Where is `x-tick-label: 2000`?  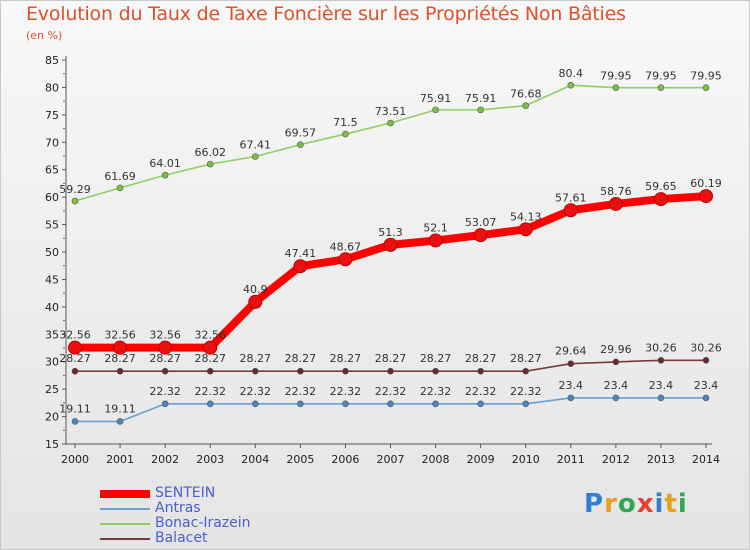
x-tick-label: 2000 is located at coordinates (75, 459).